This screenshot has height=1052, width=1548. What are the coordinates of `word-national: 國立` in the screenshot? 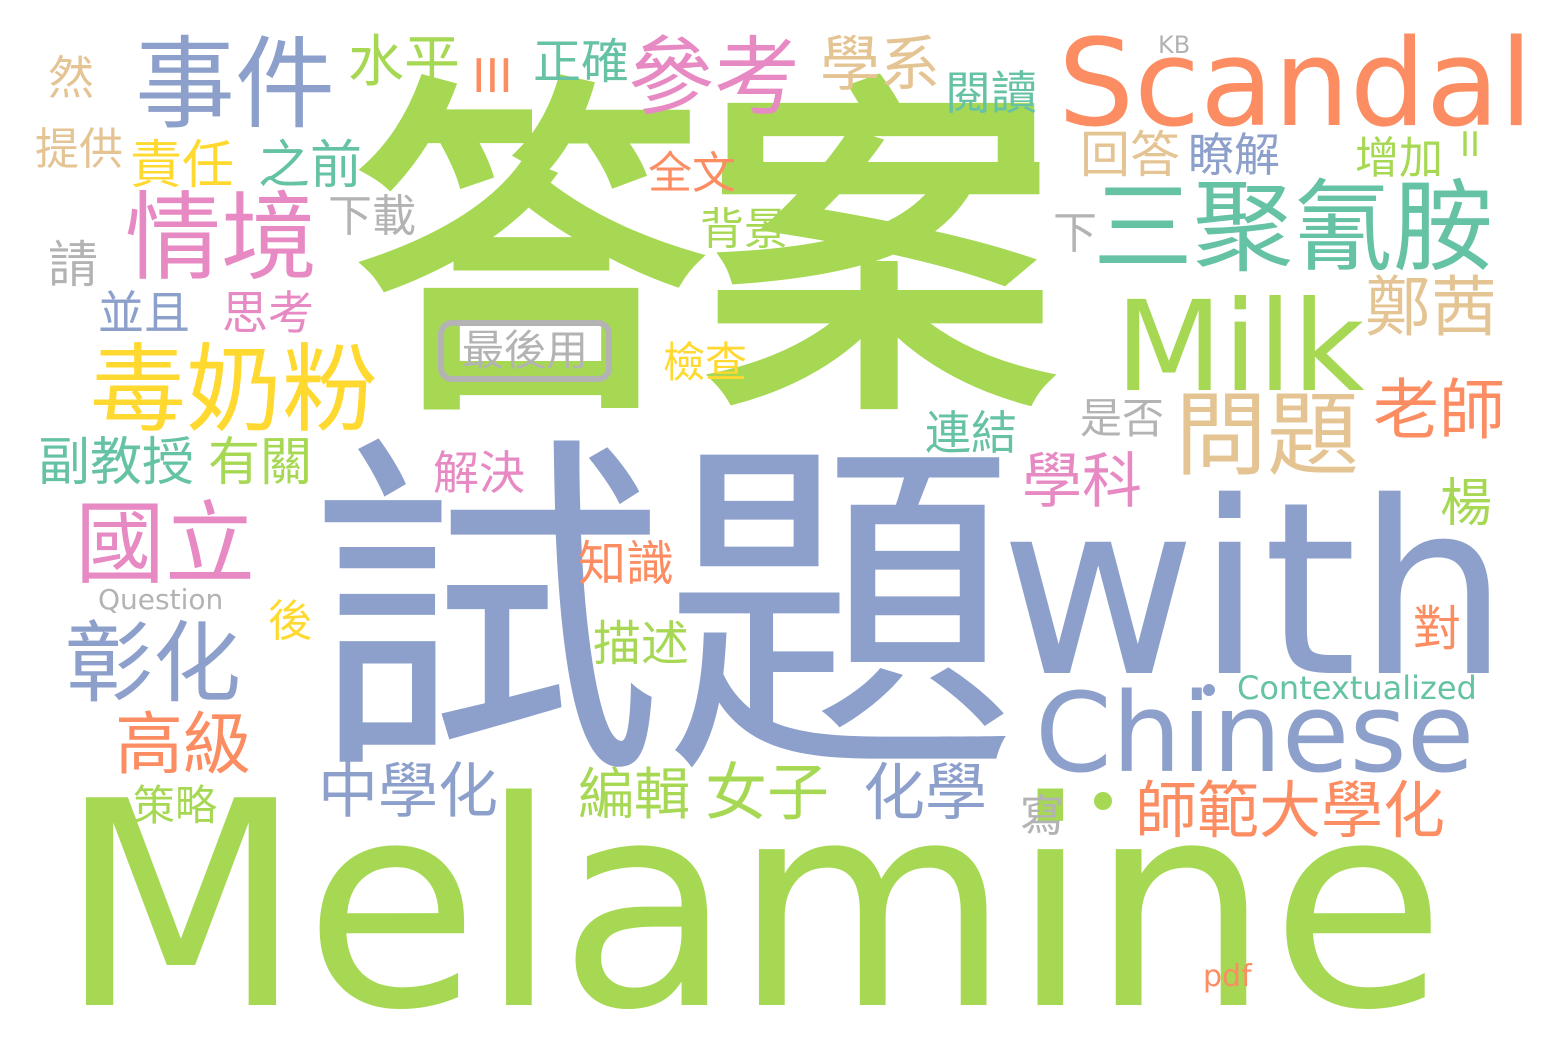 It's located at (165, 544).